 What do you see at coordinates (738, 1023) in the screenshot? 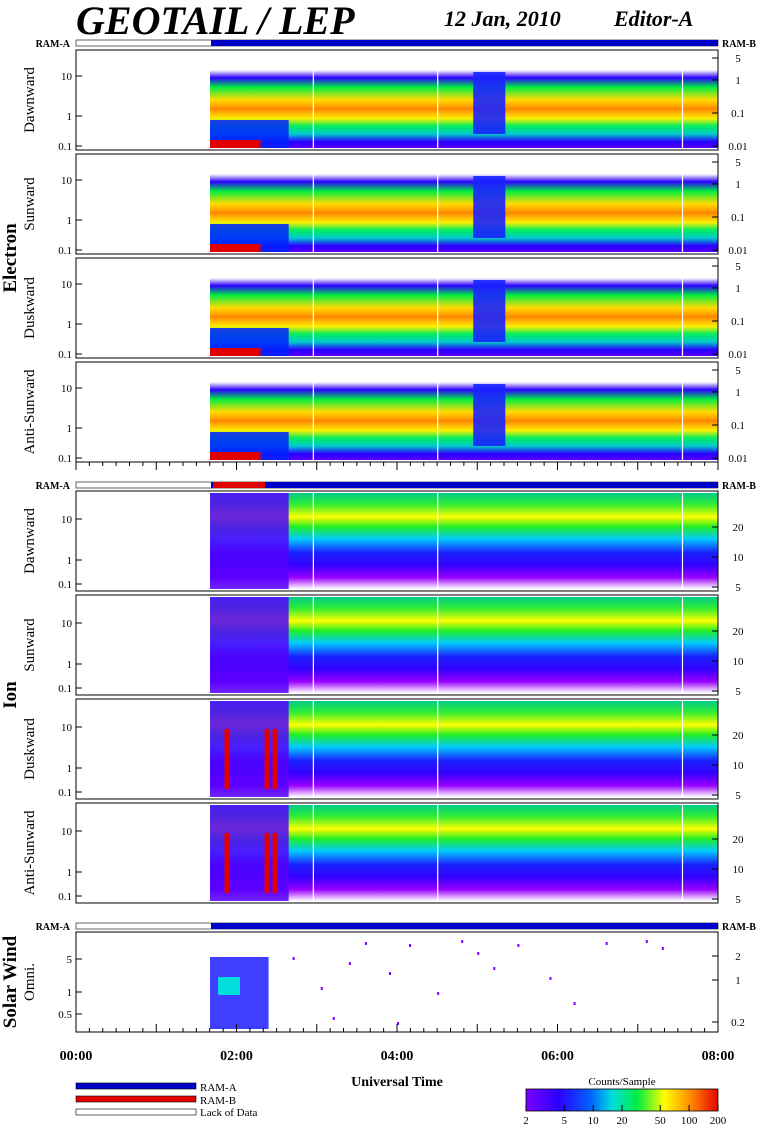
I see `right-tick-label: 0.2` at bounding box center [738, 1023].